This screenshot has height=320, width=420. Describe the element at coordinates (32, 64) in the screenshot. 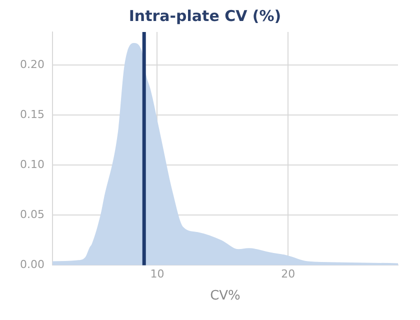

I see `y-tick-label: 0.20` at that location.